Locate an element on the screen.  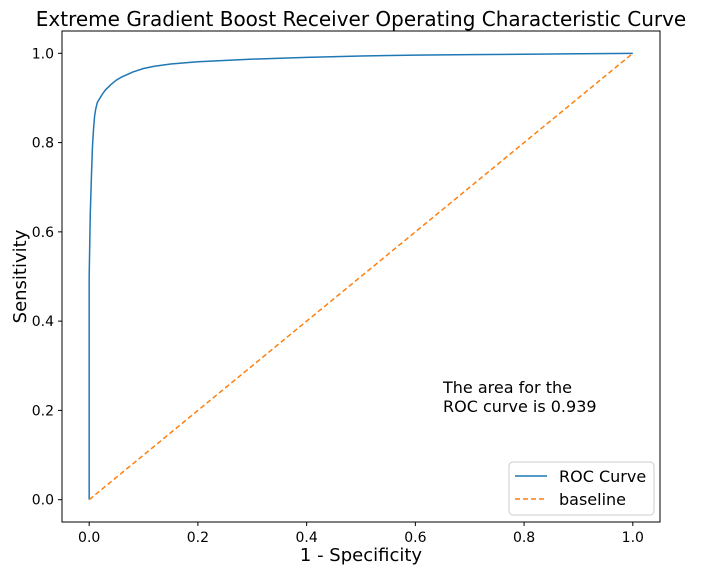
y-tick-label: 0.8 is located at coordinates (43, 144).